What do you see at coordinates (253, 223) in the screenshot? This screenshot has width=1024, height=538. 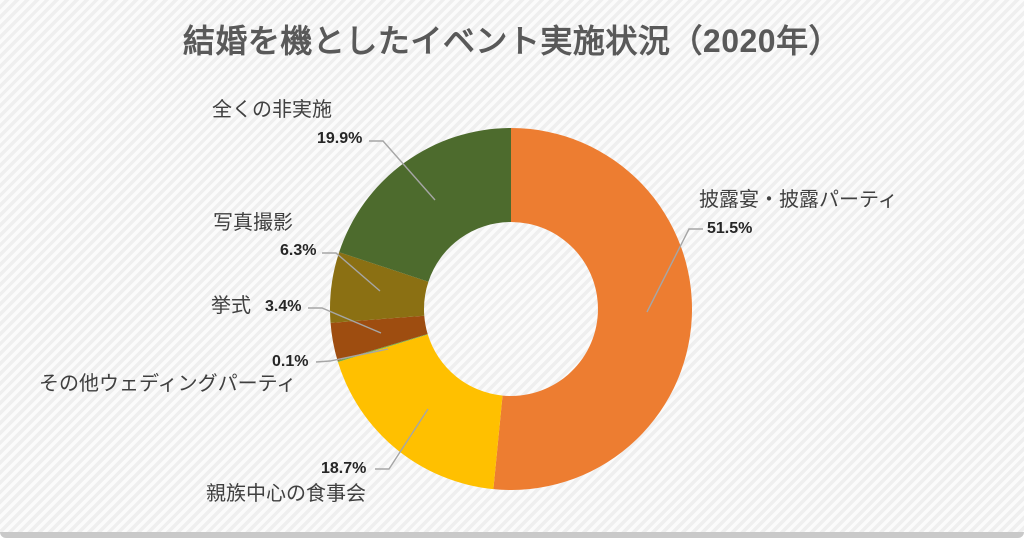 I see `segment-label-photo-shoot: 写真撮影` at bounding box center [253, 223].